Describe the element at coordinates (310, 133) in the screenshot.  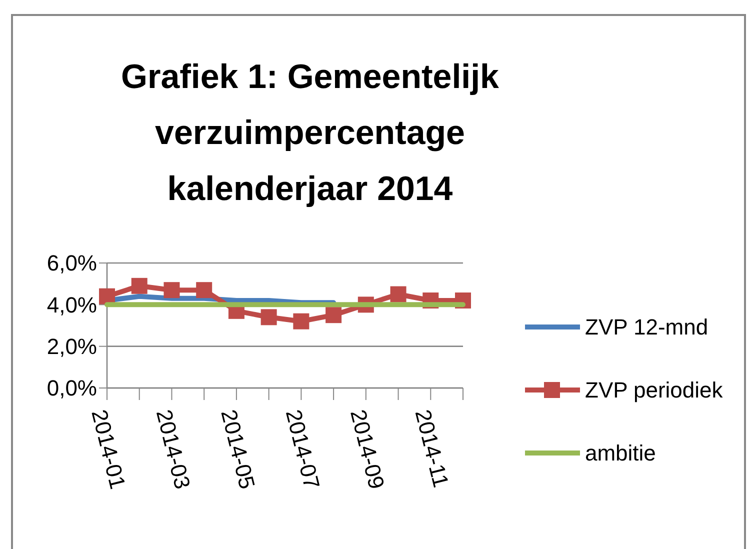
I see `chart-title: Grafiek 1: Gemeentelijk verzuimpercentage kalenderjaar 2014` at that location.